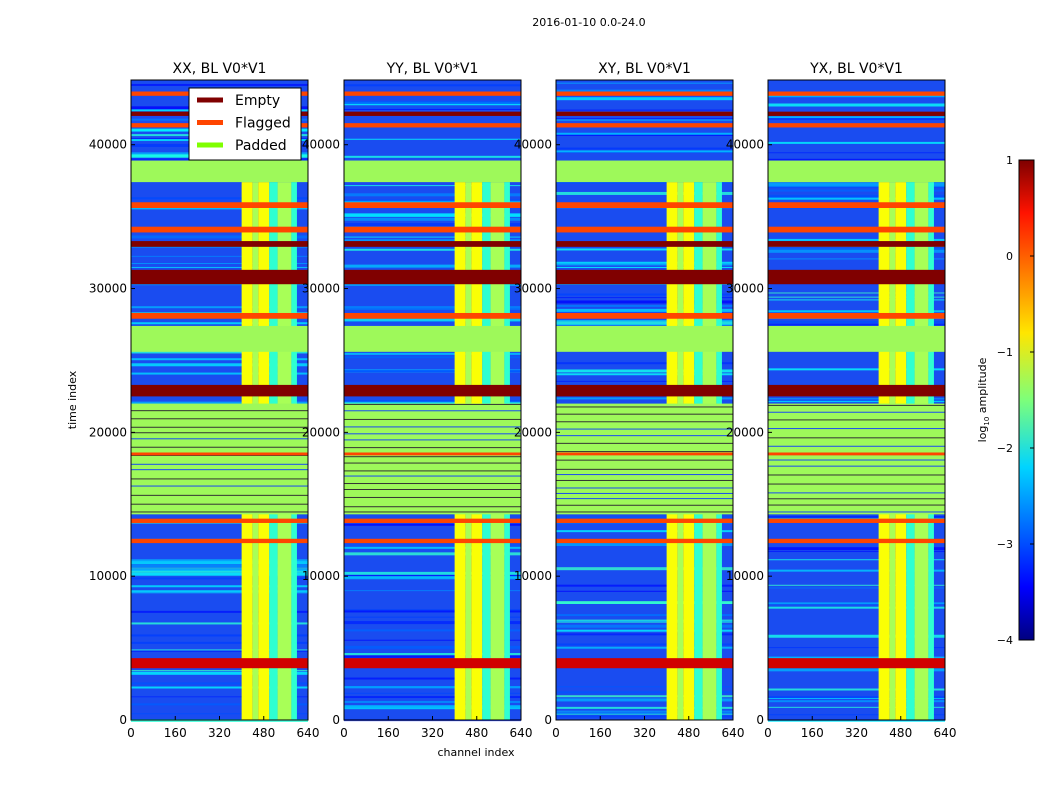 This screenshot has height=800, width=1050. I want to click on x-tick-label: 480, so click(263, 733).